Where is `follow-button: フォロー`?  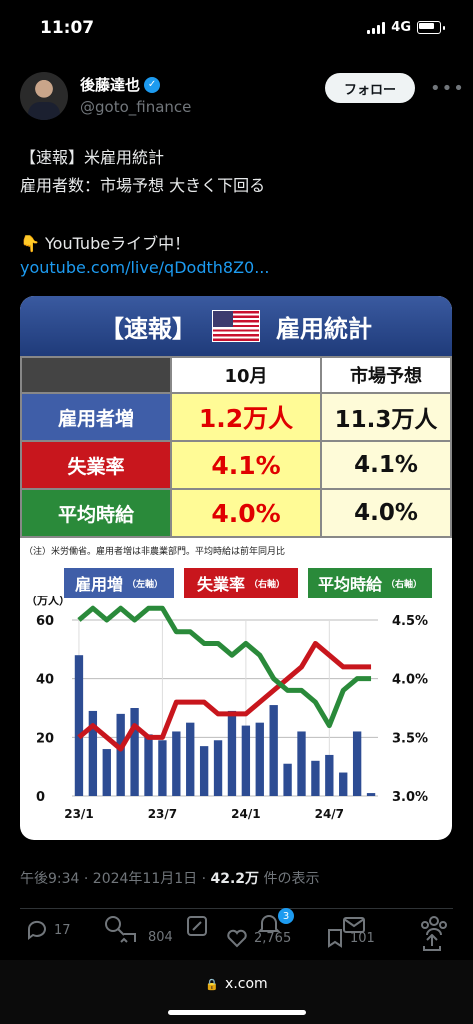
follow-button: フォロー is located at coordinates (370, 88).